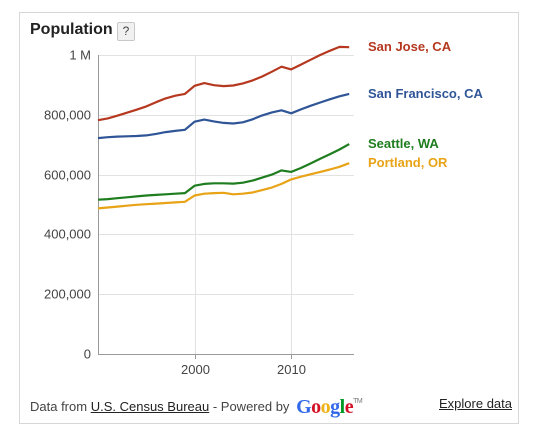 Image resolution: width=536 pixels, height=432 pixels. I want to click on data-from-text: Data from, so click(59, 406).